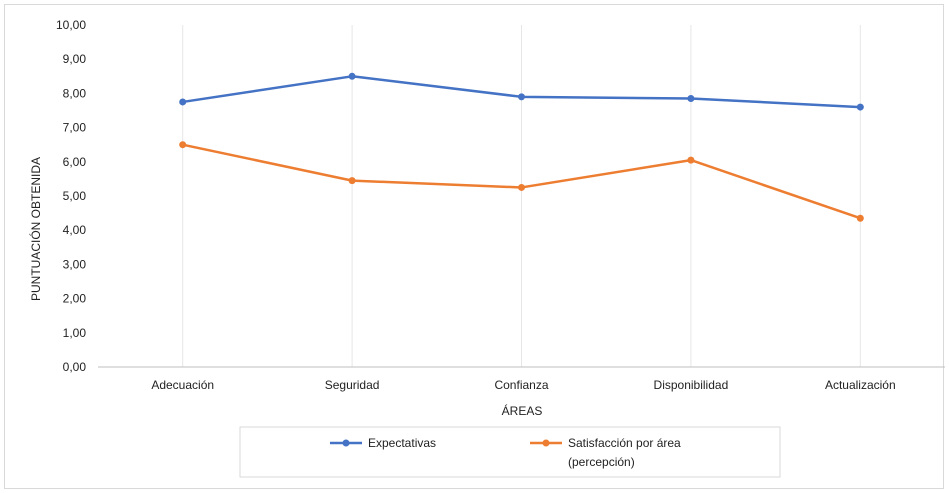 The image size is (949, 493). Describe the element at coordinates (75, 367) in the screenshot. I see `y-tick-label-0: 0,00` at that location.